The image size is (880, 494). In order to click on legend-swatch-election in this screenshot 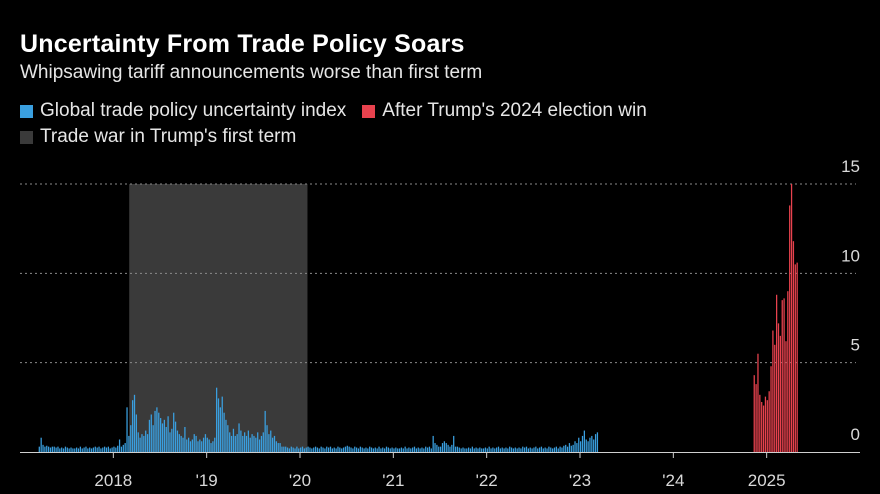, I will do `click(369, 111)`.